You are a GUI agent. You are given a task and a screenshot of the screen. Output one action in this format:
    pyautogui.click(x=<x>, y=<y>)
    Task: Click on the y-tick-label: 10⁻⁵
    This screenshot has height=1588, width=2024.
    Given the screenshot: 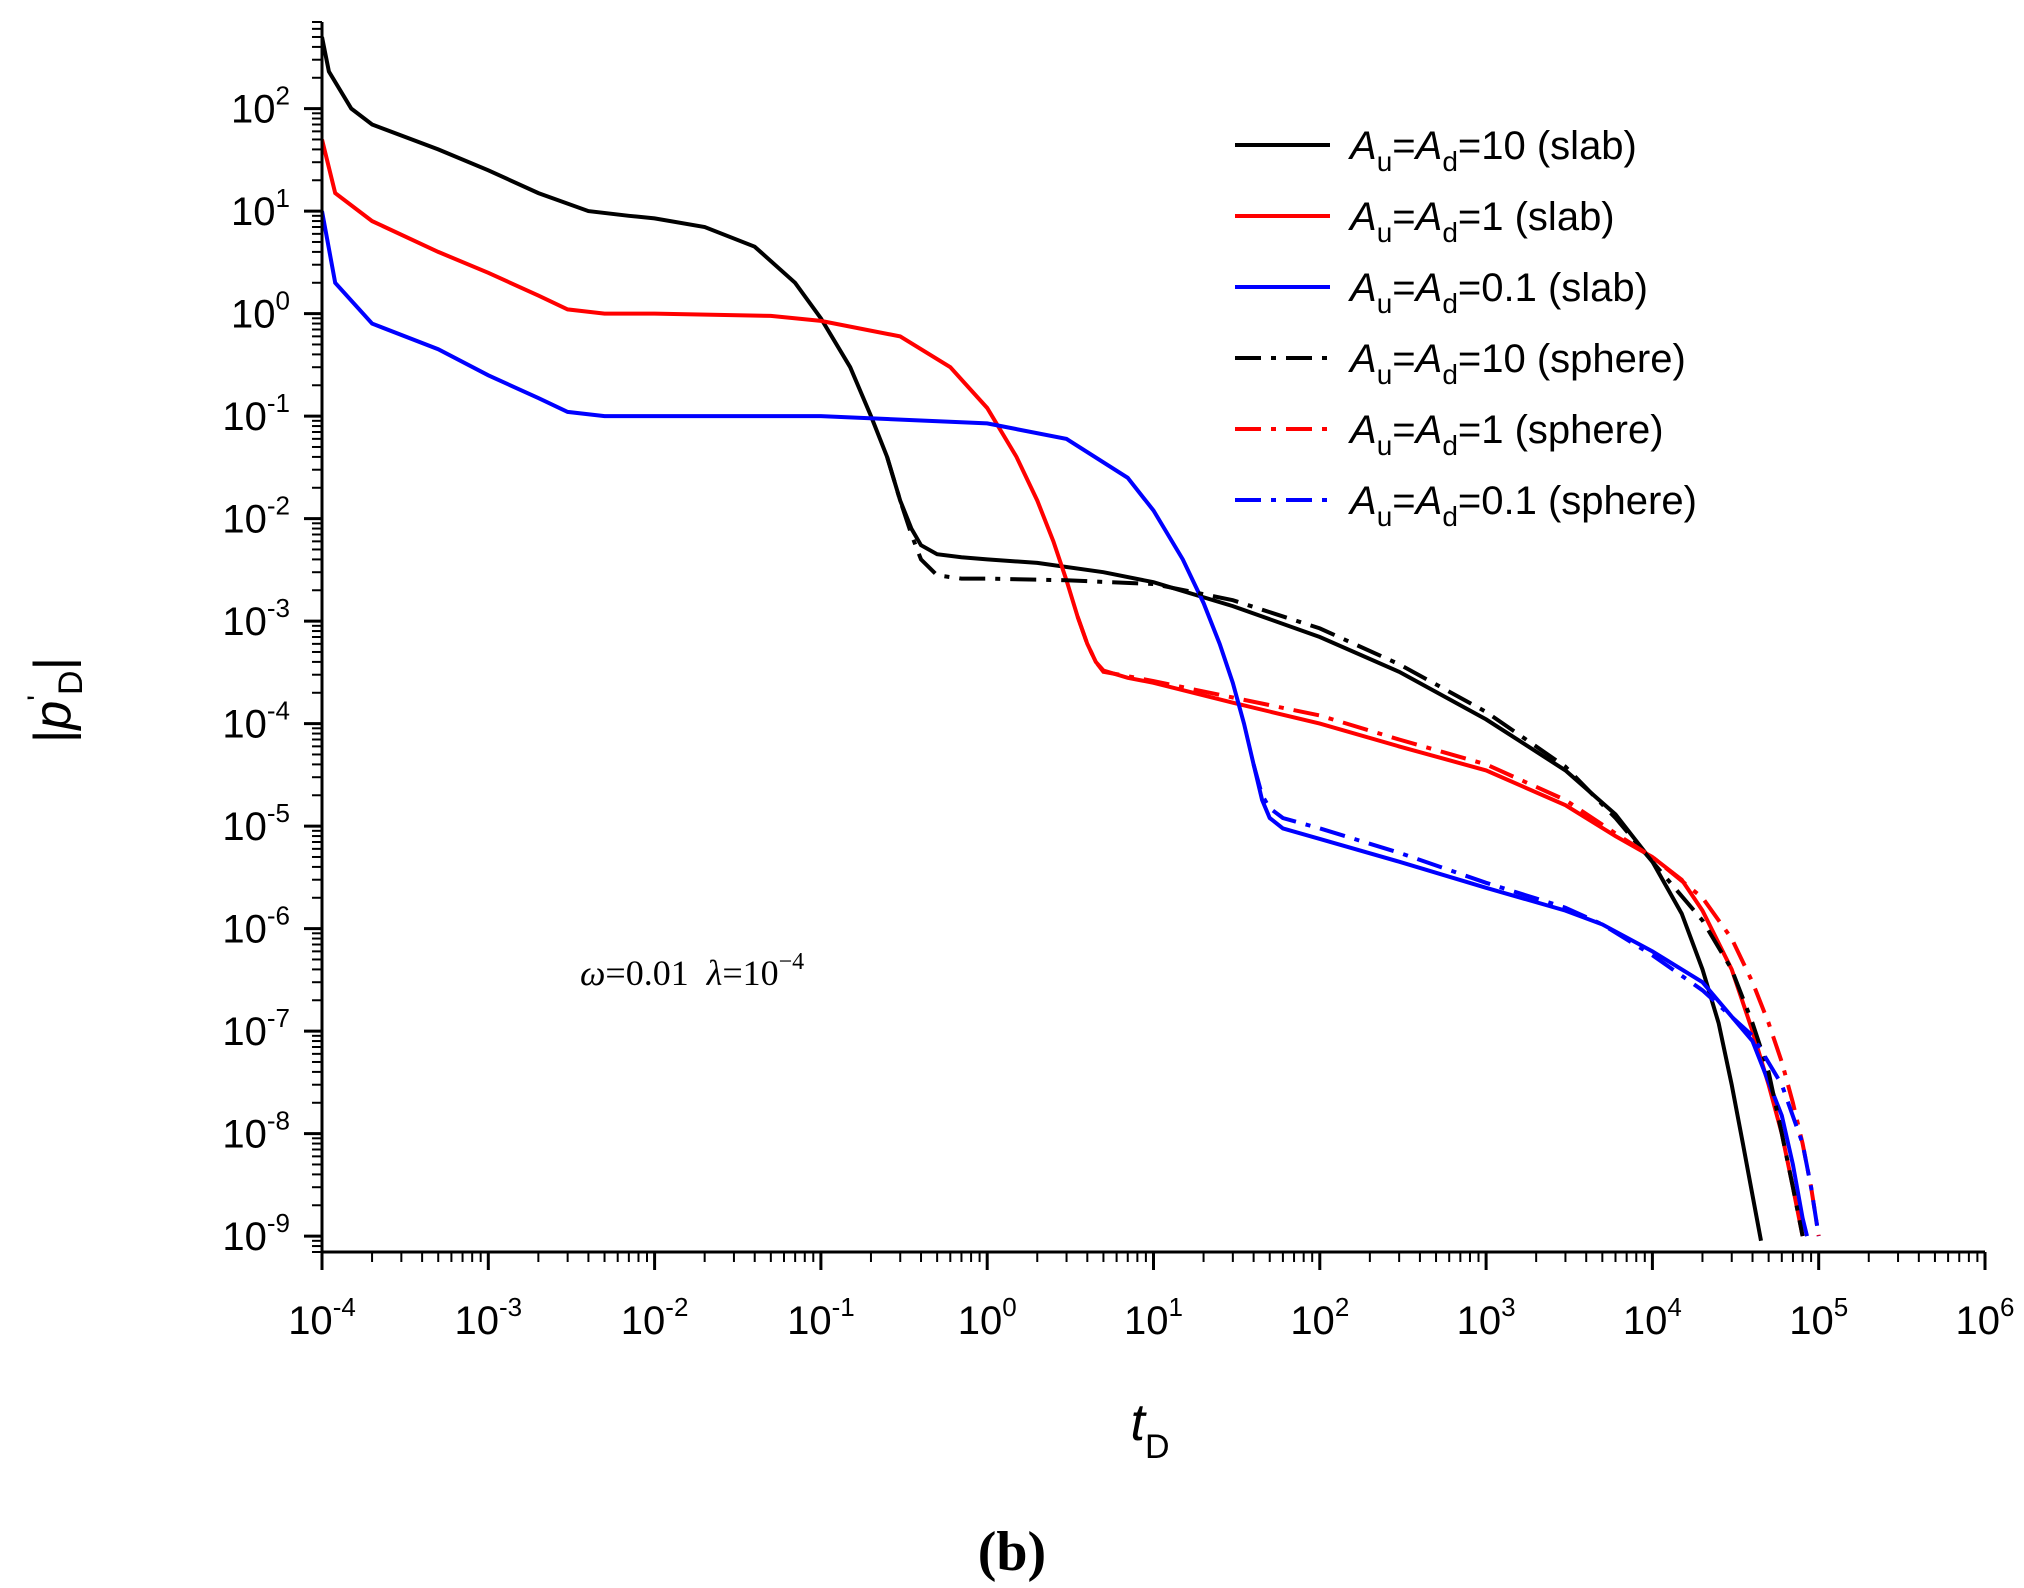 What is the action you would take?
    pyautogui.click(x=256, y=823)
    